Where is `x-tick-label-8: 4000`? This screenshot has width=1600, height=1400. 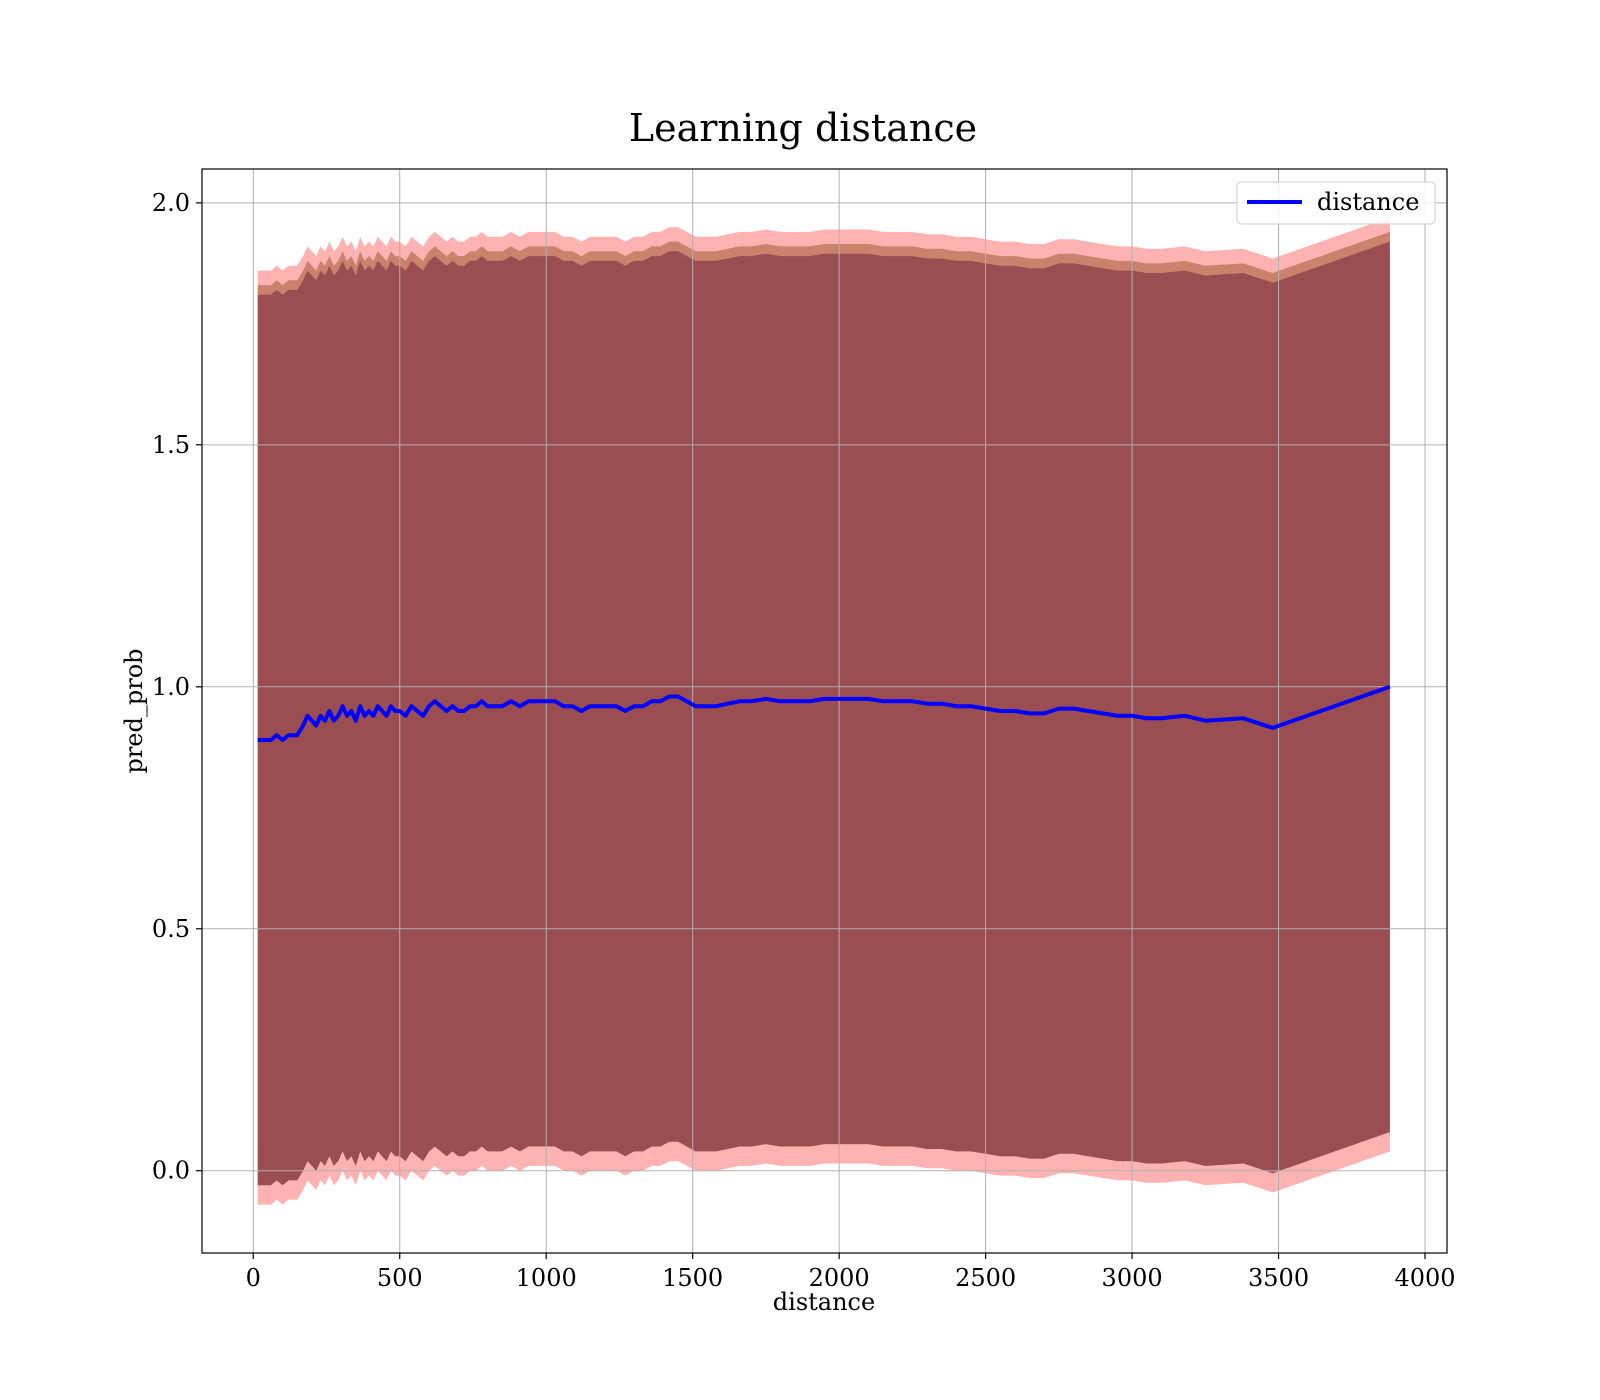 x-tick-label-8: 4000 is located at coordinates (1424, 1278).